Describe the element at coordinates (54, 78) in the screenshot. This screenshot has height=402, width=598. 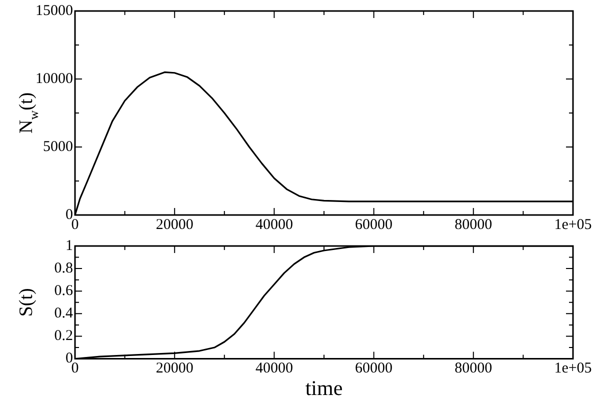
I see `y-tick-label: 10000` at that location.